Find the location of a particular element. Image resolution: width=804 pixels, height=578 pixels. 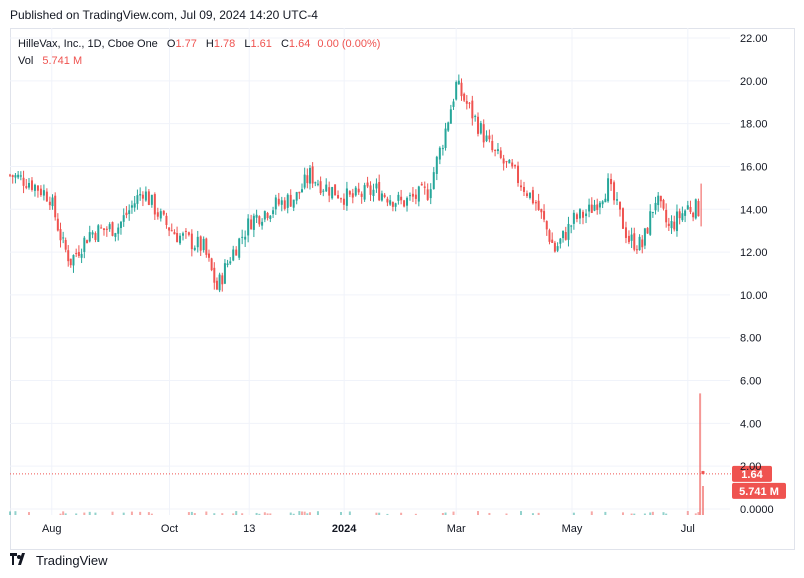

x-tick-label: 2024 is located at coordinates (344, 529).